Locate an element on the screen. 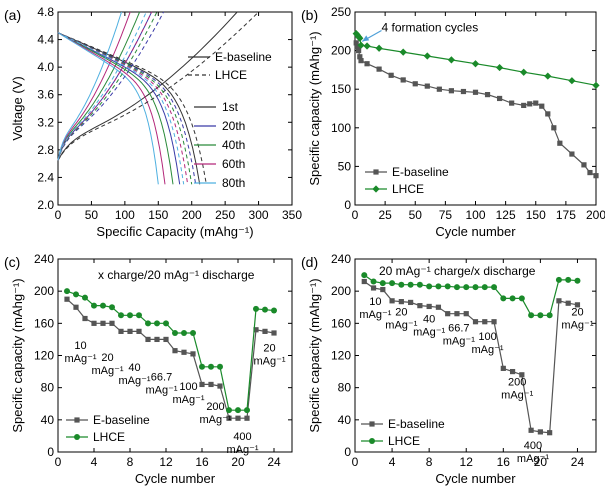 The width and height of the screenshot is (605, 493). panel-label: (c) is located at coordinates (12, 262).